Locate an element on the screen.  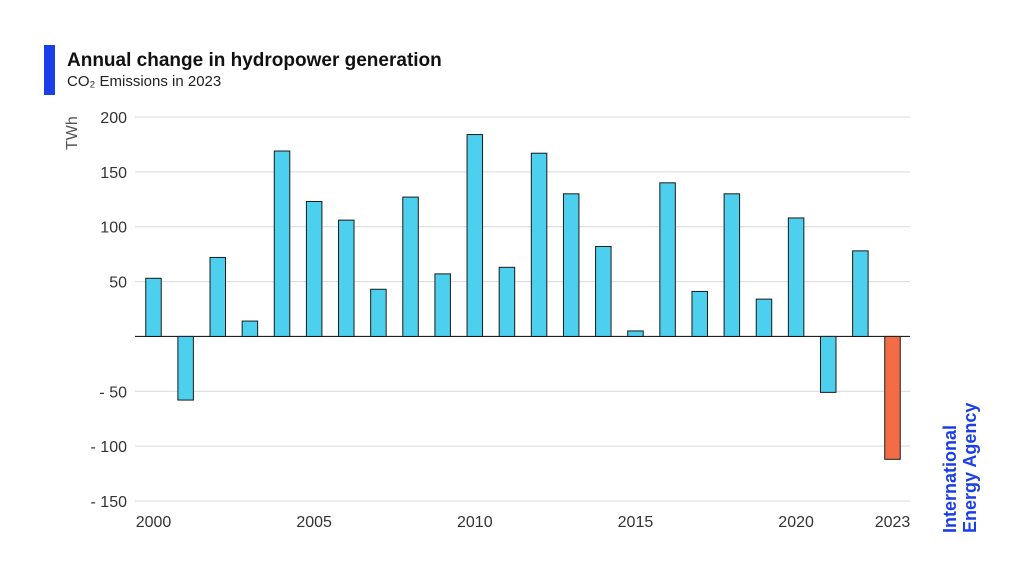
chart-title: Annual change in hydropower generation is located at coordinates (254, 60).